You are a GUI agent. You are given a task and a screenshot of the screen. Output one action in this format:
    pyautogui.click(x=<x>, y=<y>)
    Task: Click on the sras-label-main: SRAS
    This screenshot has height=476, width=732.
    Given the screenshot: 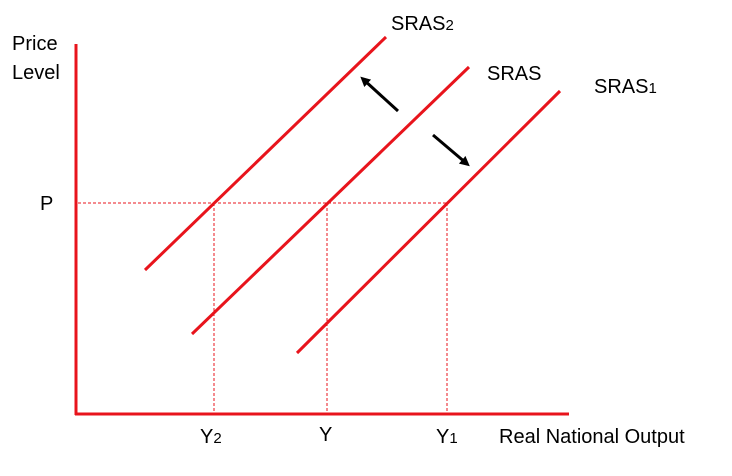 What is the action you would take?
    pyautogui.click(x=514, y=74)
    